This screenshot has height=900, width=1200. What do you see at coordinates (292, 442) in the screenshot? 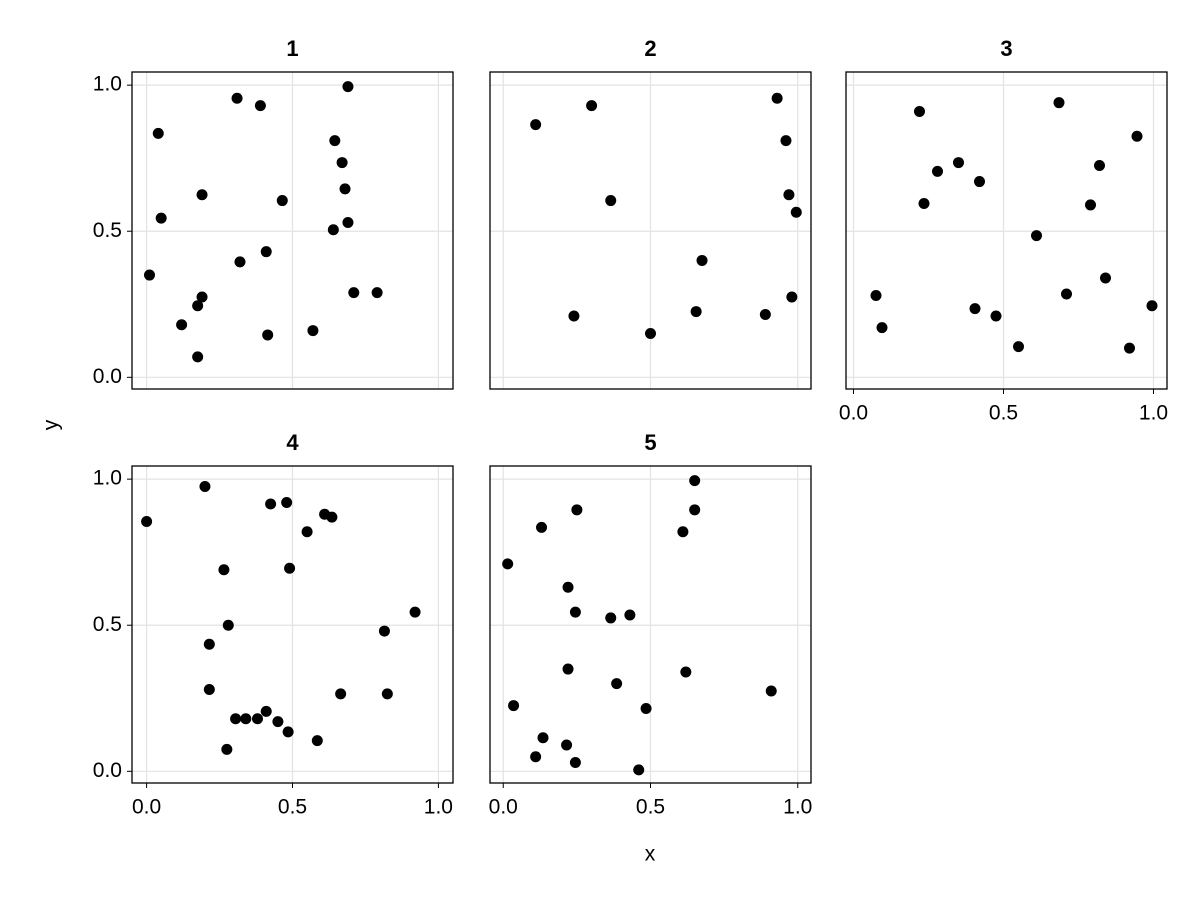
I see `panel-title: 4` at bounding box center [292, 442].